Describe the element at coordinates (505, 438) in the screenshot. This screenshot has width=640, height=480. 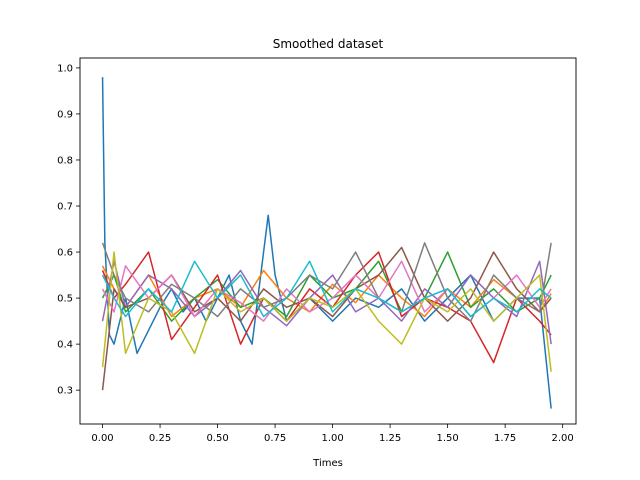
I see `x-tick-label: 1.75` at that location.